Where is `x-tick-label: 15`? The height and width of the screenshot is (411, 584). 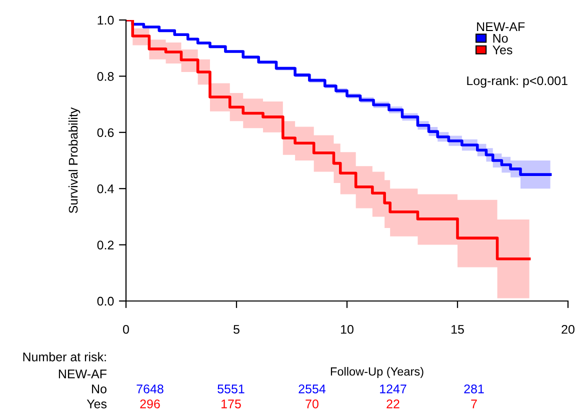
x-tick-label: 15 is located at coordinates (458, 329).